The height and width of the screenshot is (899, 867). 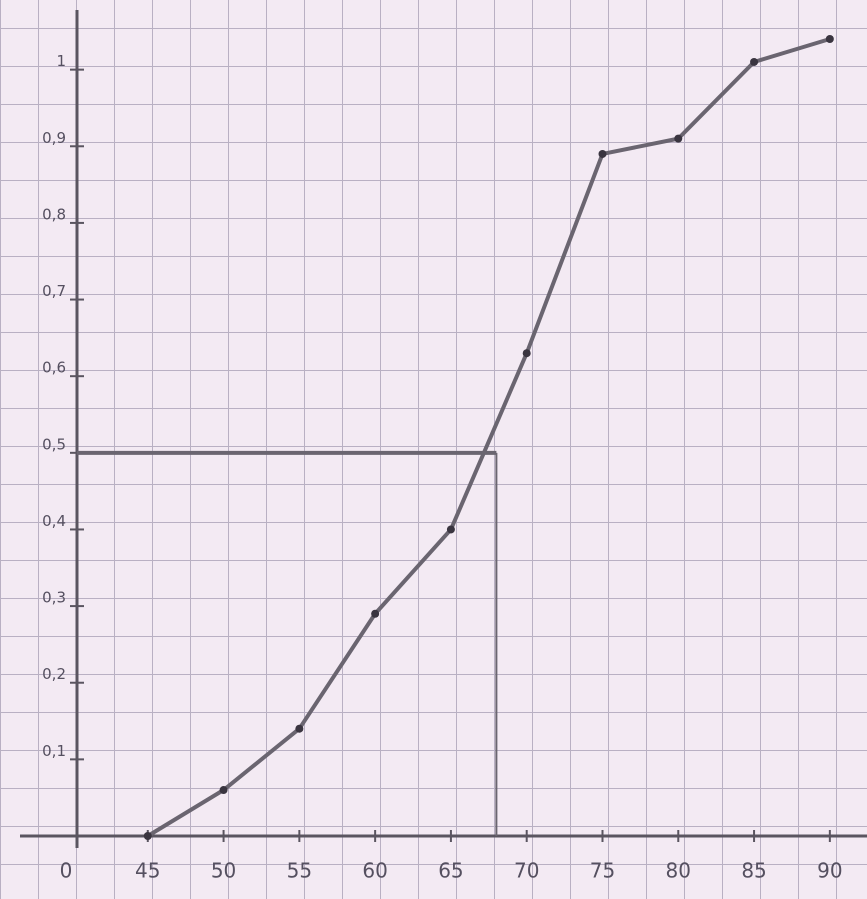 I want to click on y-tick-label: 0,3, so click(x=54, y=598).